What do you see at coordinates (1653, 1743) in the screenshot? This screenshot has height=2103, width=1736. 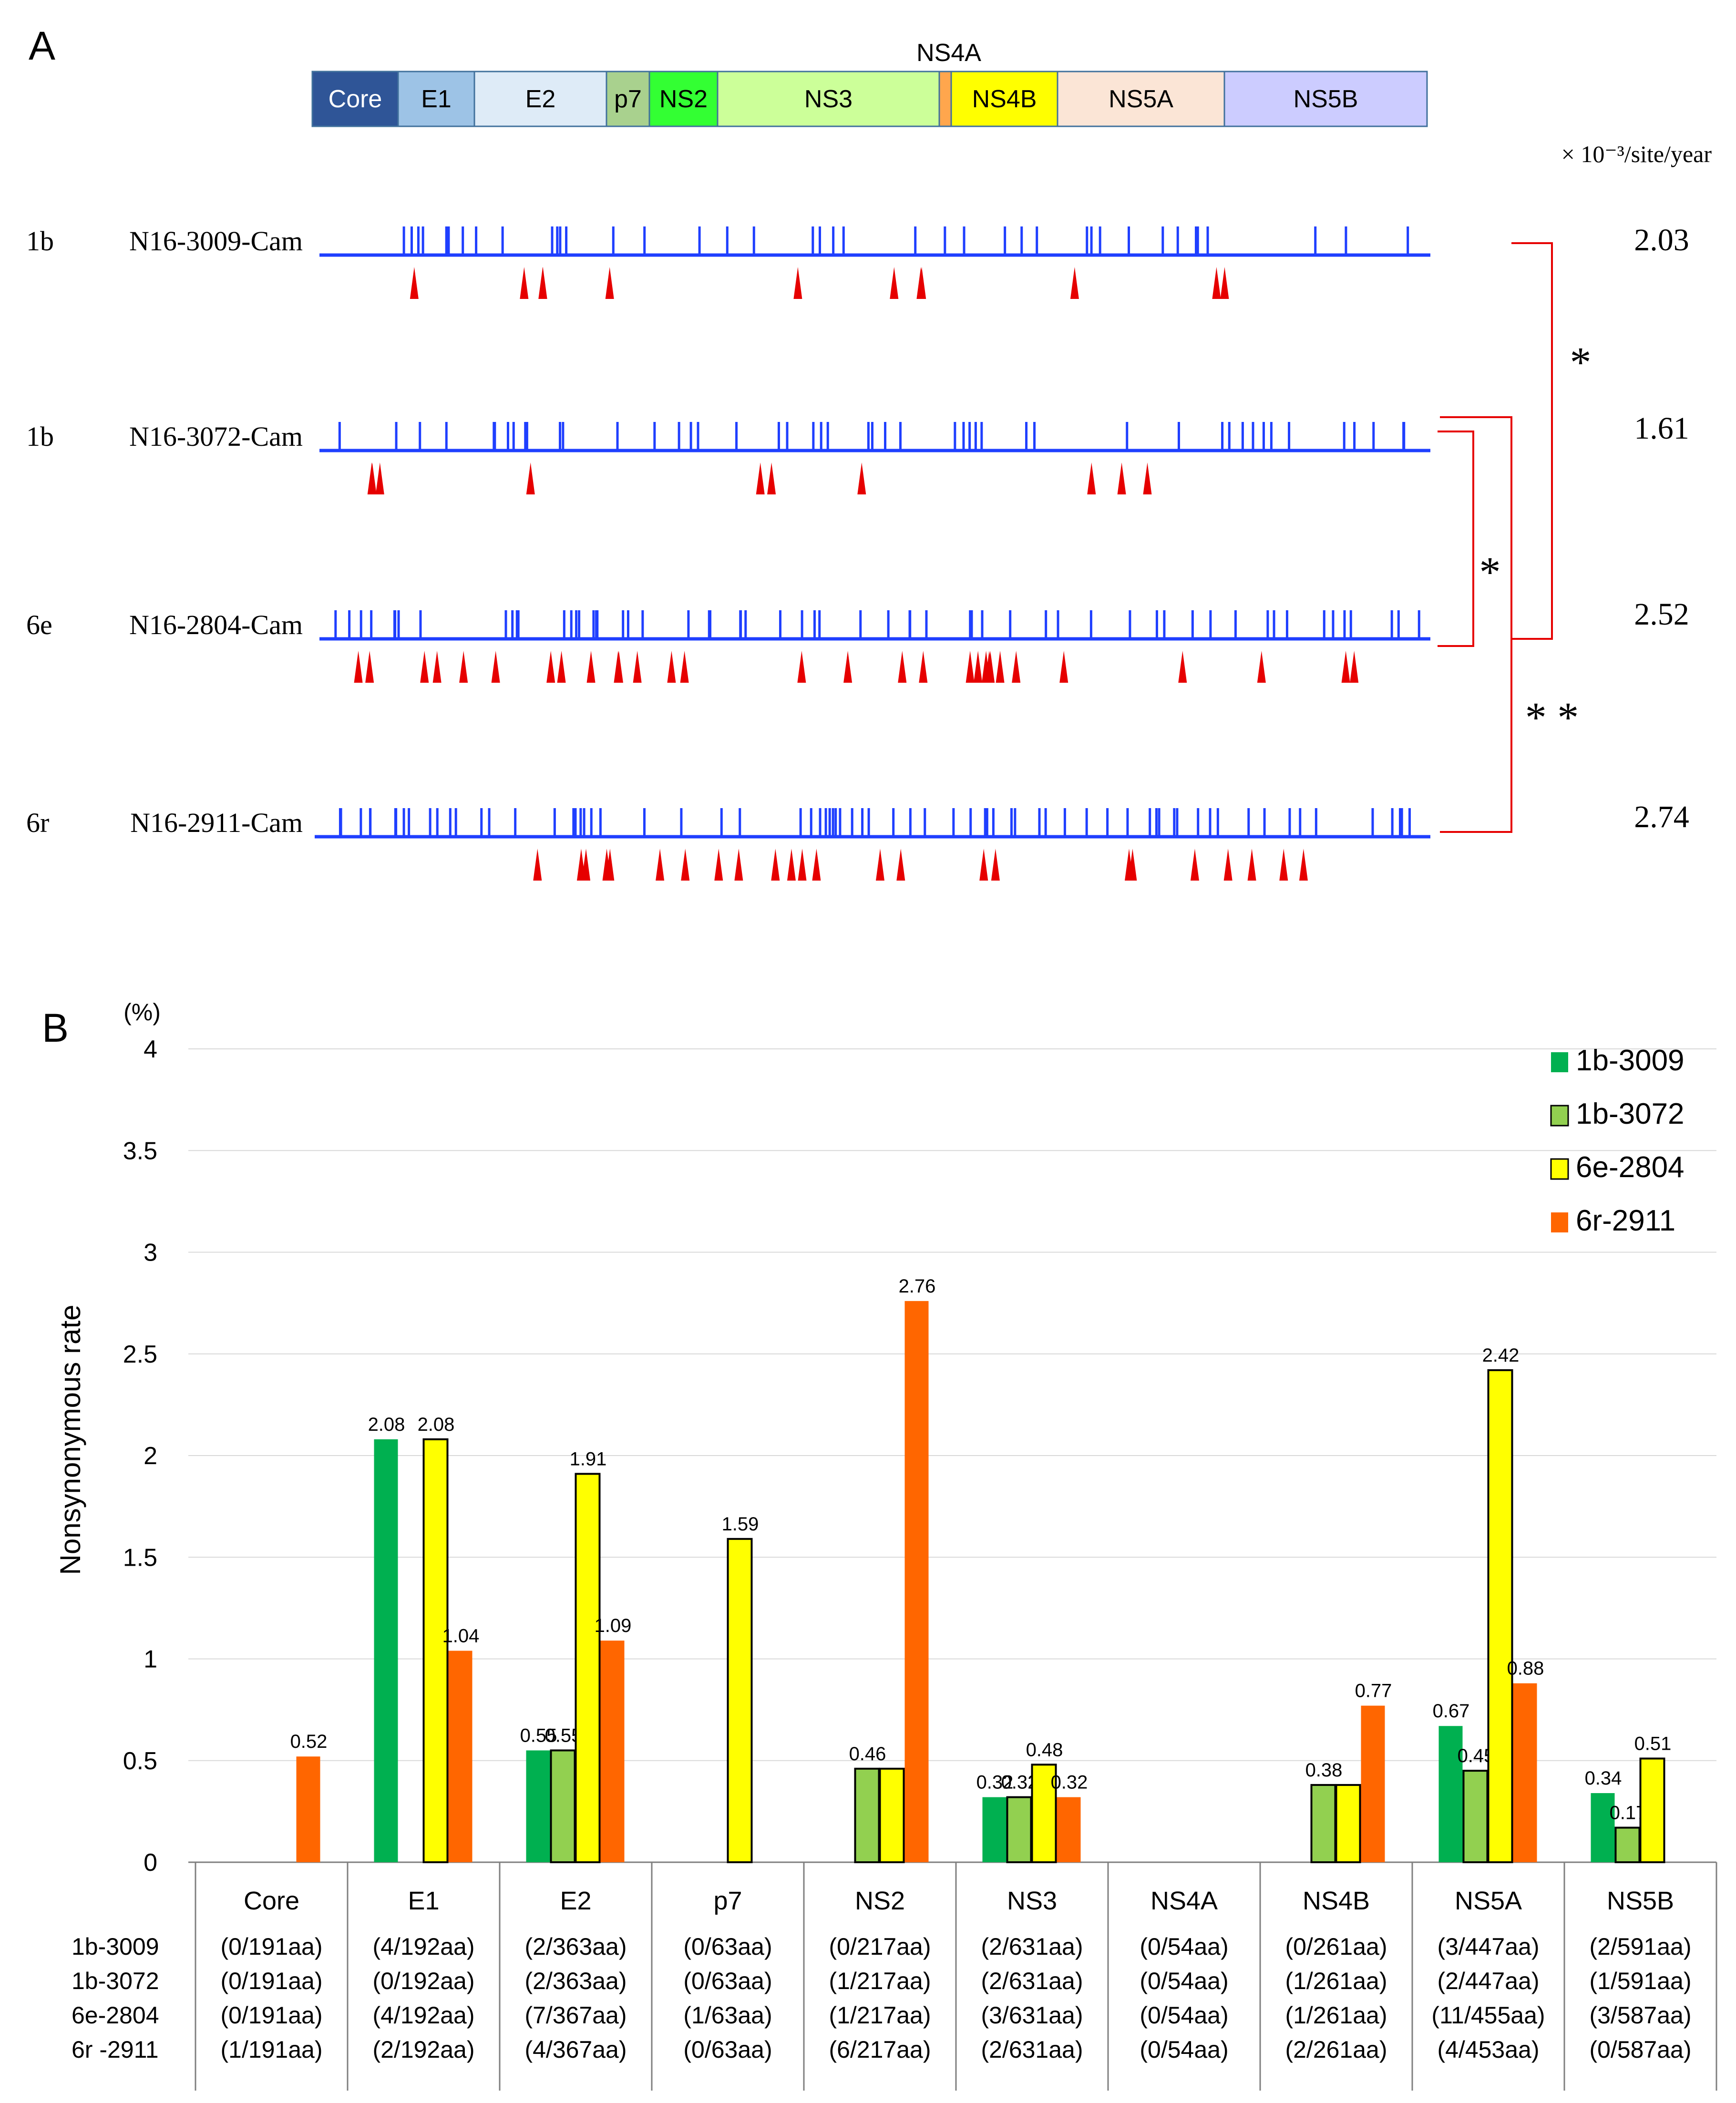 I see `data-label: 0.51` at bounding box center [1653, 1743].